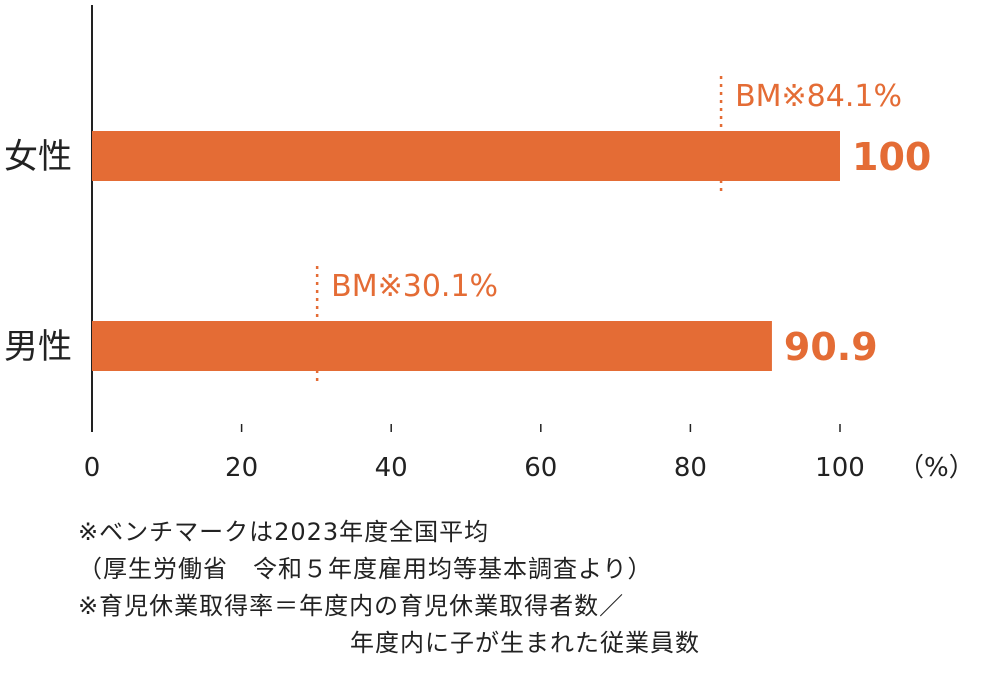 This screenshot has height=700, width=1000. Describe the element at coordinates (540, 468) in the screenshot. I see `x-tick-label: 60` at that location.